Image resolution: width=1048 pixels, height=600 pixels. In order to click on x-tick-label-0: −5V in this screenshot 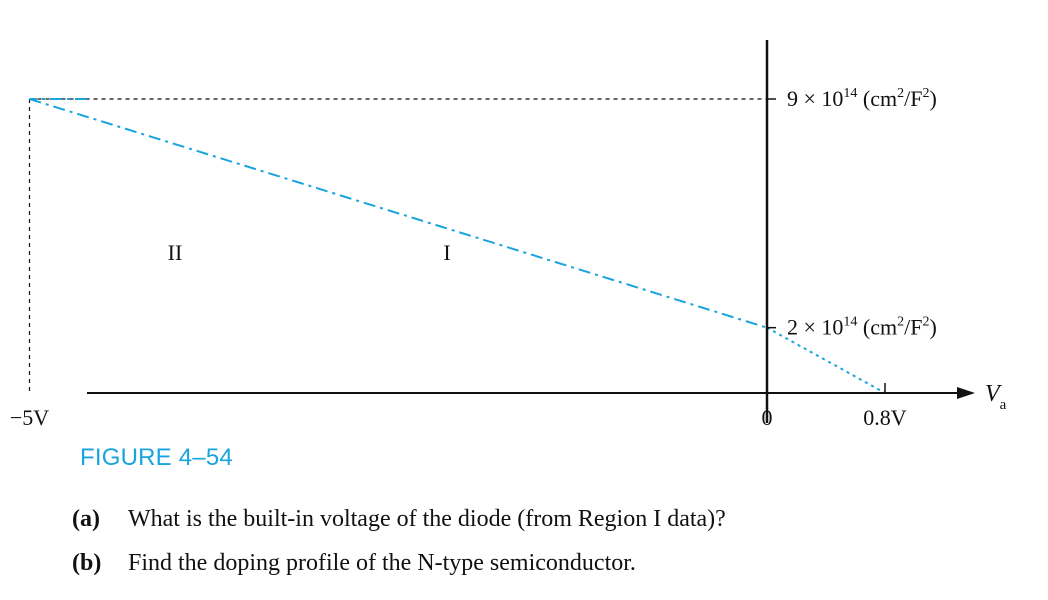, I will do `click(29, 417)`.